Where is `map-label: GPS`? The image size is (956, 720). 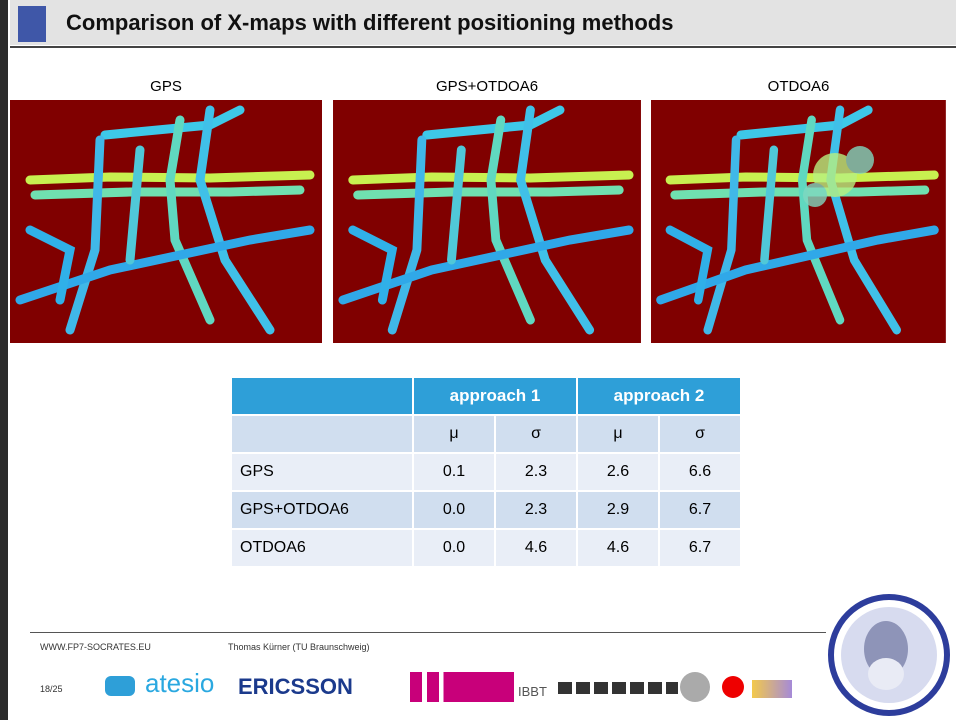 map-label: GPS is located at coordinates (166, 86).